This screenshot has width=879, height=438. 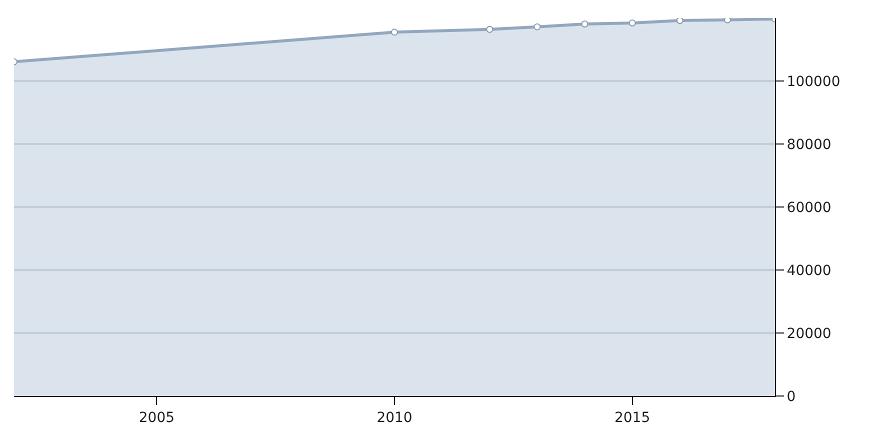 I want to click on y-tick-label: 100000, so click(x=813, y=82).